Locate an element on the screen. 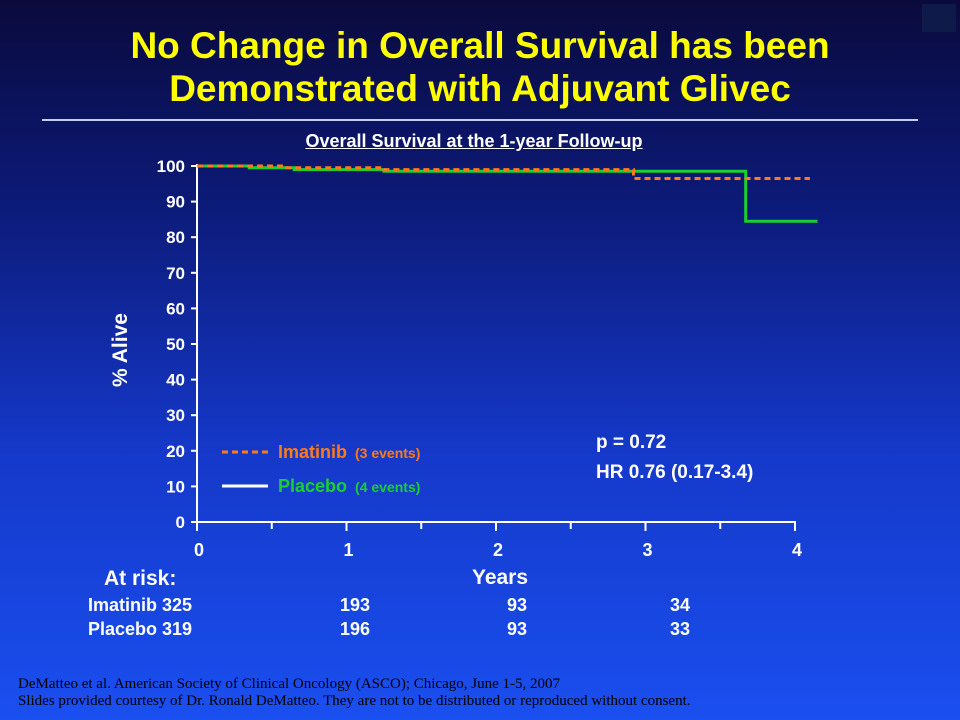  legend-label-imatinib: Imatinib is located at coordinates (312, 452).